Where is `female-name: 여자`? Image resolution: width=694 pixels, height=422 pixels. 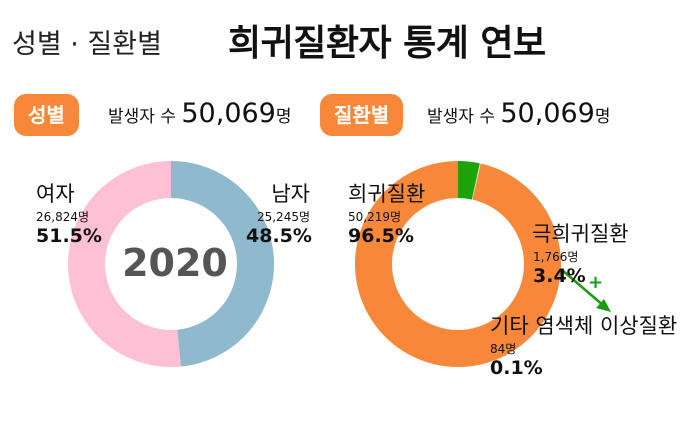
female-name: 여자 is located at coordinates (55, 194).